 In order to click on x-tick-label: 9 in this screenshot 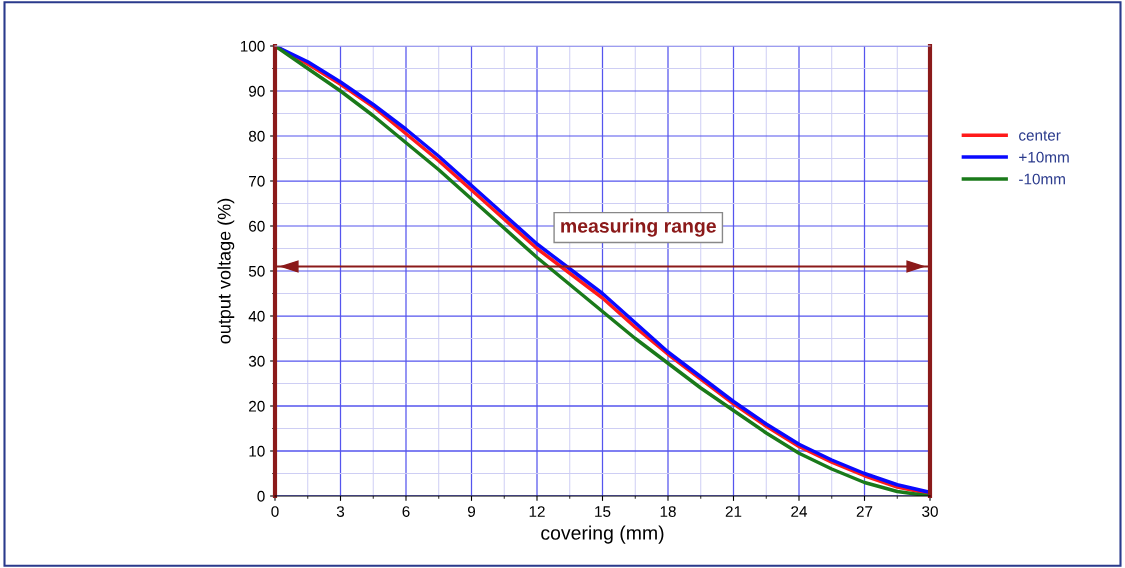, I will do `click(471, 511)`.